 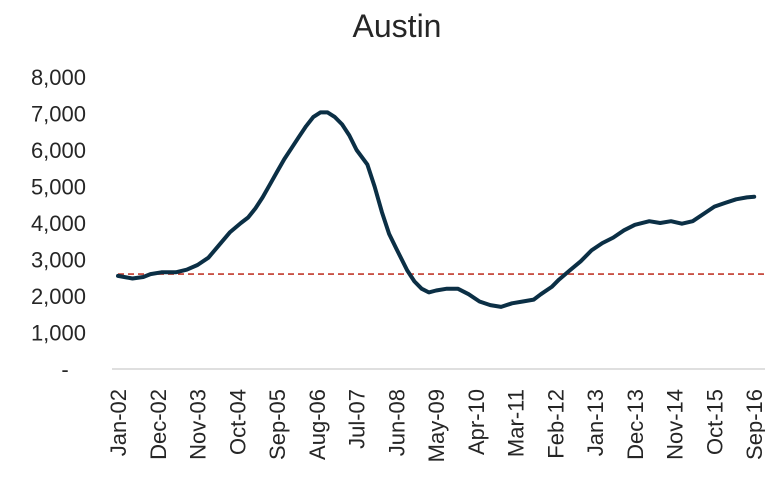 What do you see at coordinates (357, 419) in the screenshot?
I see `x-tick-label: Jul-07` at bounding box center [357, 419].